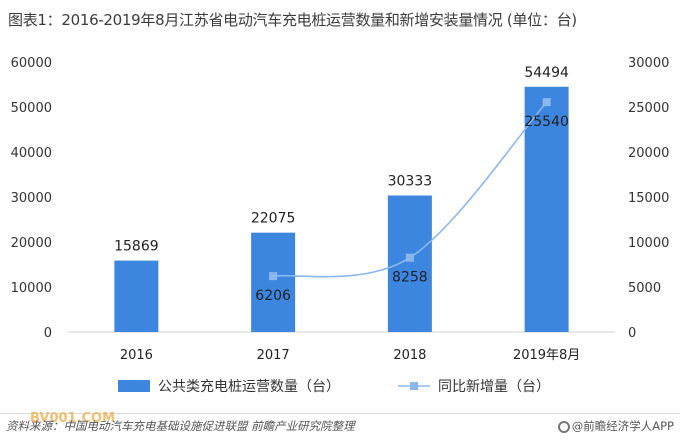 The width and height of the screenshot is (680, 445). I want to click on line-data-label: 8258, so click(410, 278).